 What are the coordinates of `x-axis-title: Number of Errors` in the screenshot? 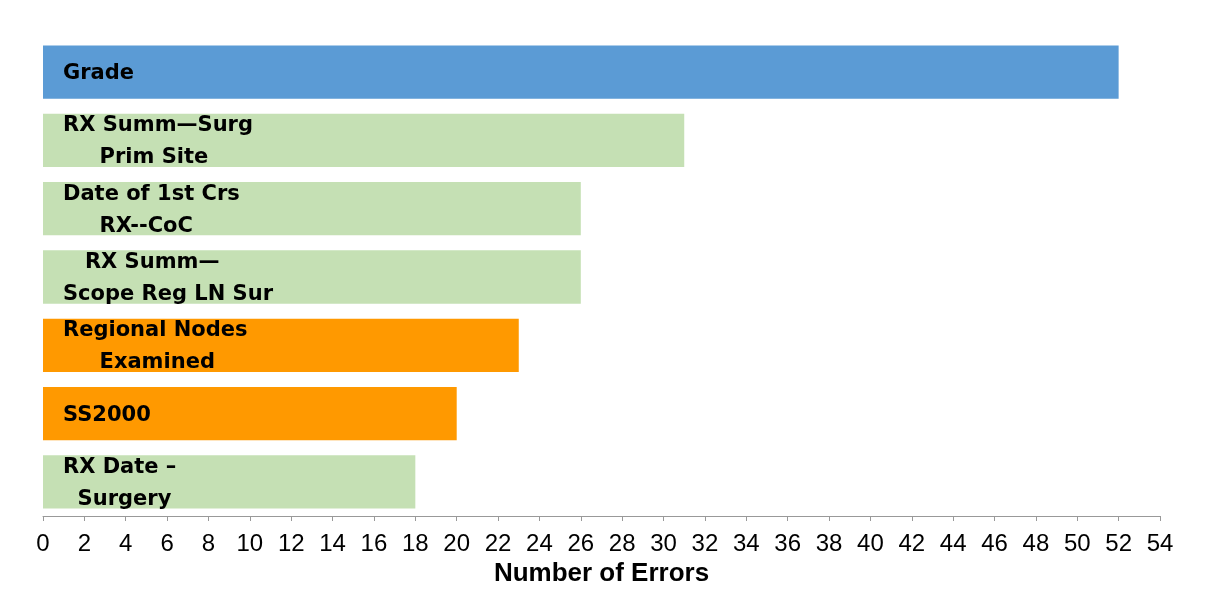 It's located at (601, 571).